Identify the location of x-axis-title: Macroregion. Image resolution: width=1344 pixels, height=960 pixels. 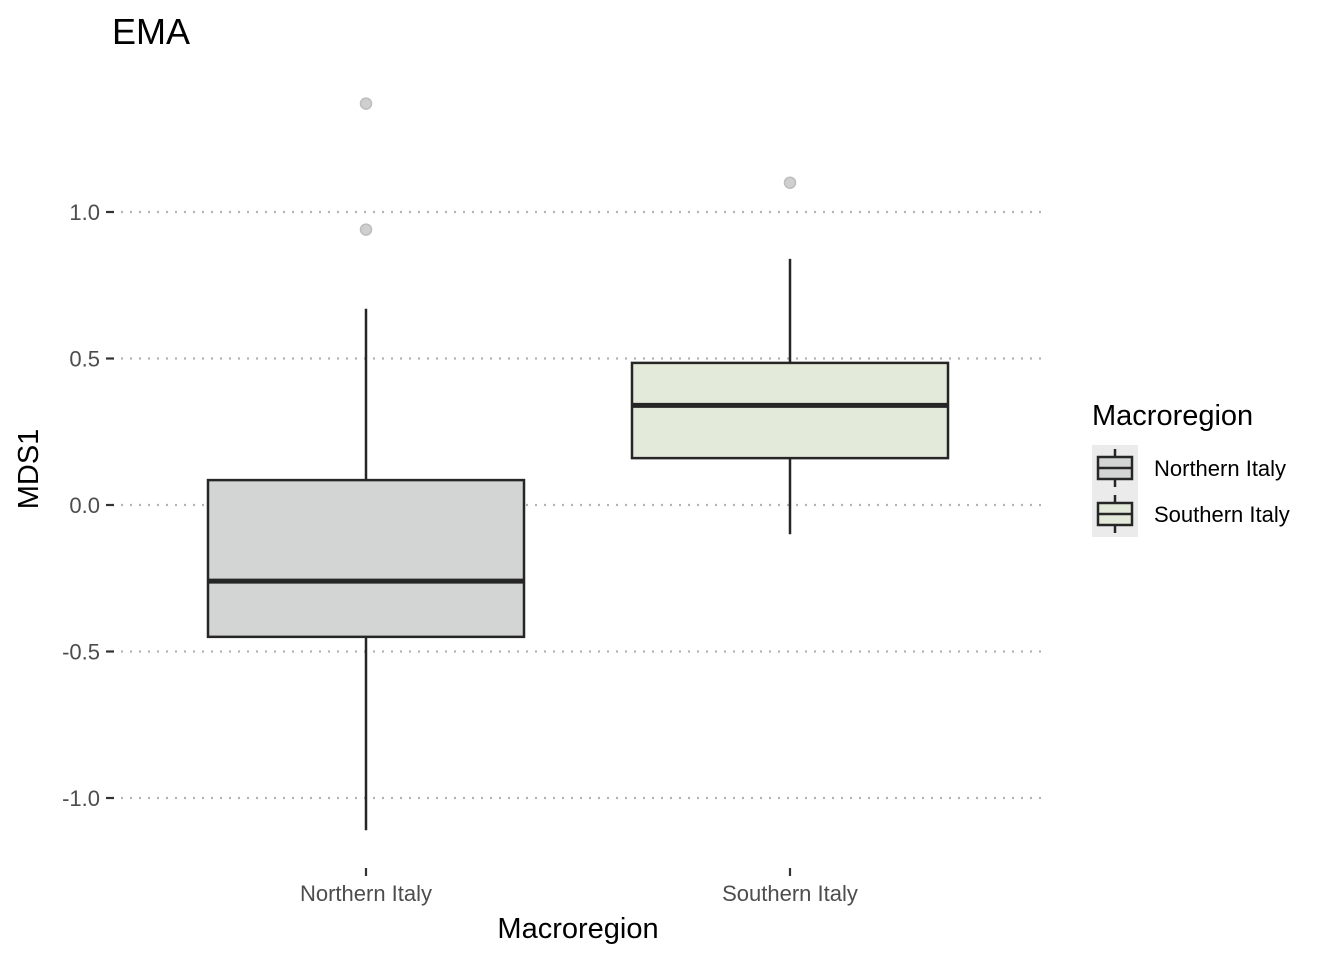
(577, 929).